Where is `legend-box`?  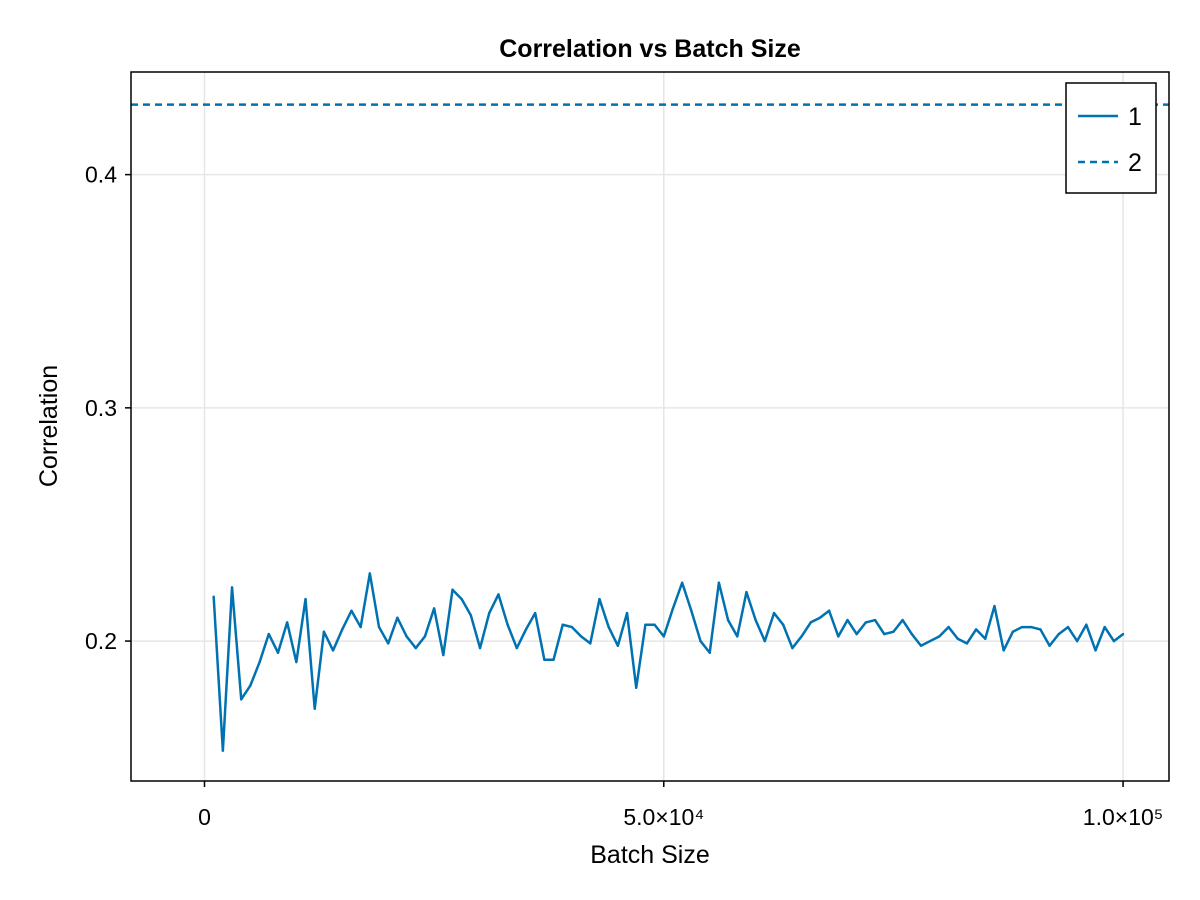
legend-box is located at coordinates (1111, 138).